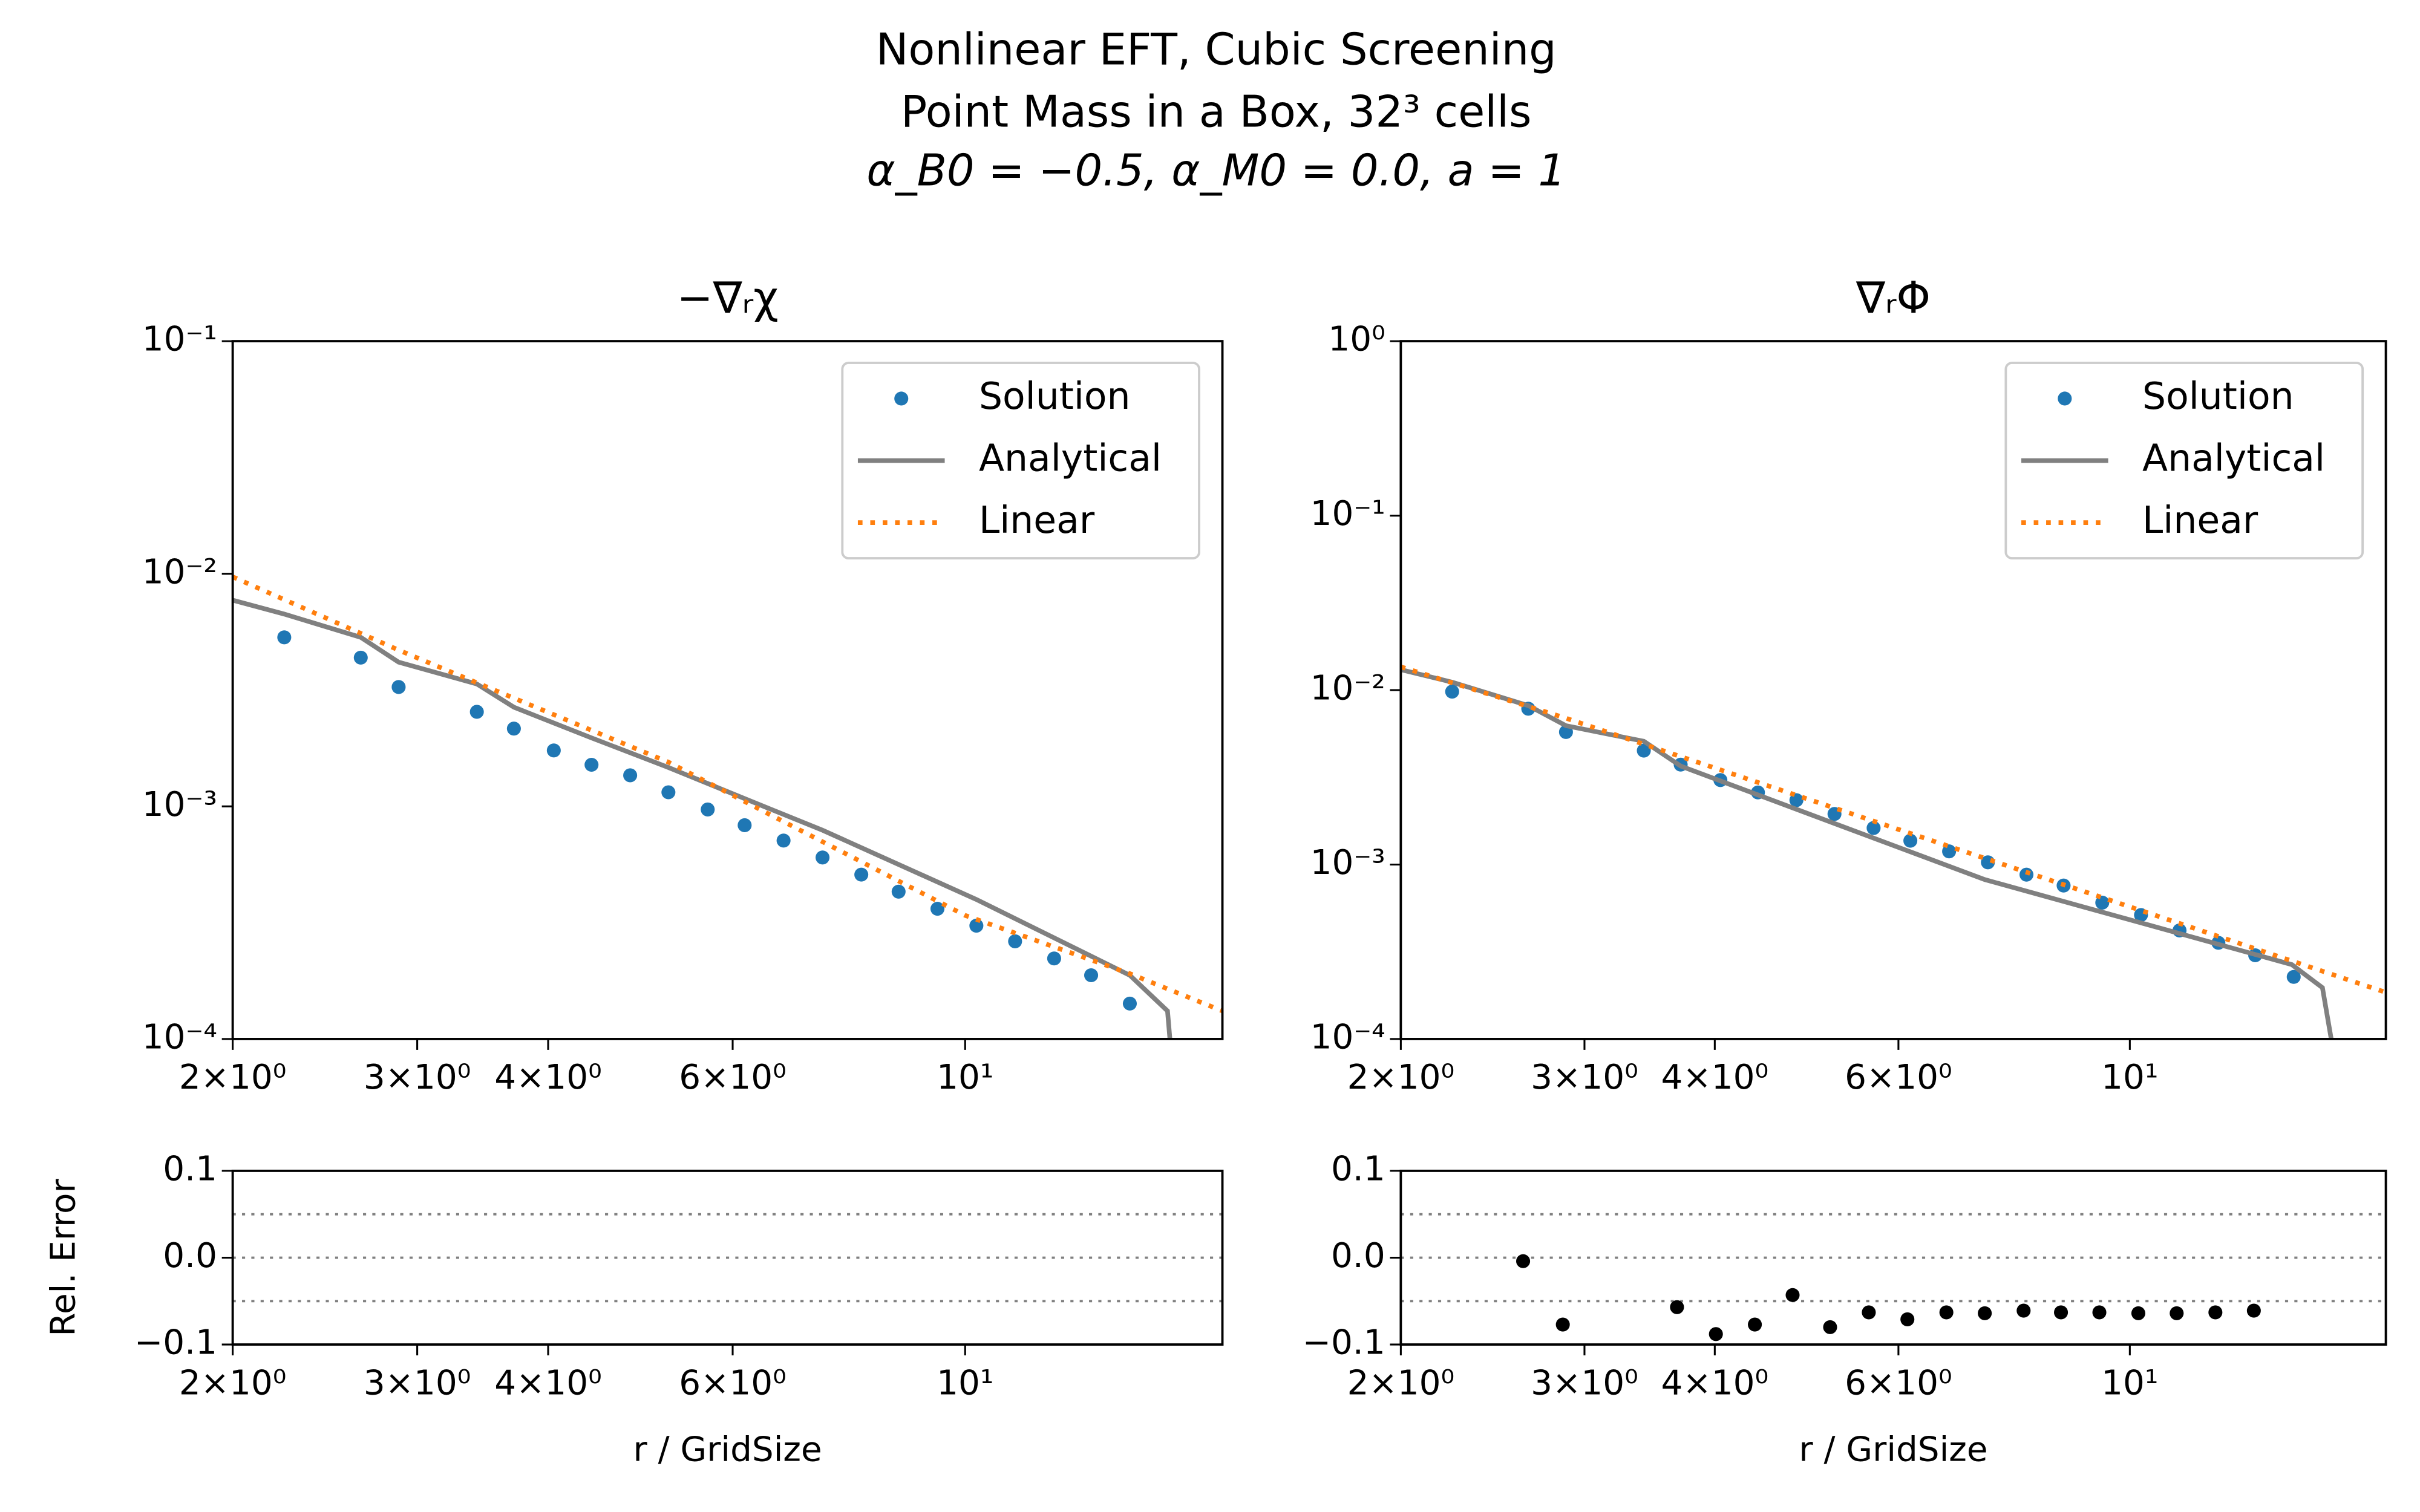  Describe the element at coordinates (1356, 339) in the screenshot. I see `y-tick-label: 10⁰` at that location.